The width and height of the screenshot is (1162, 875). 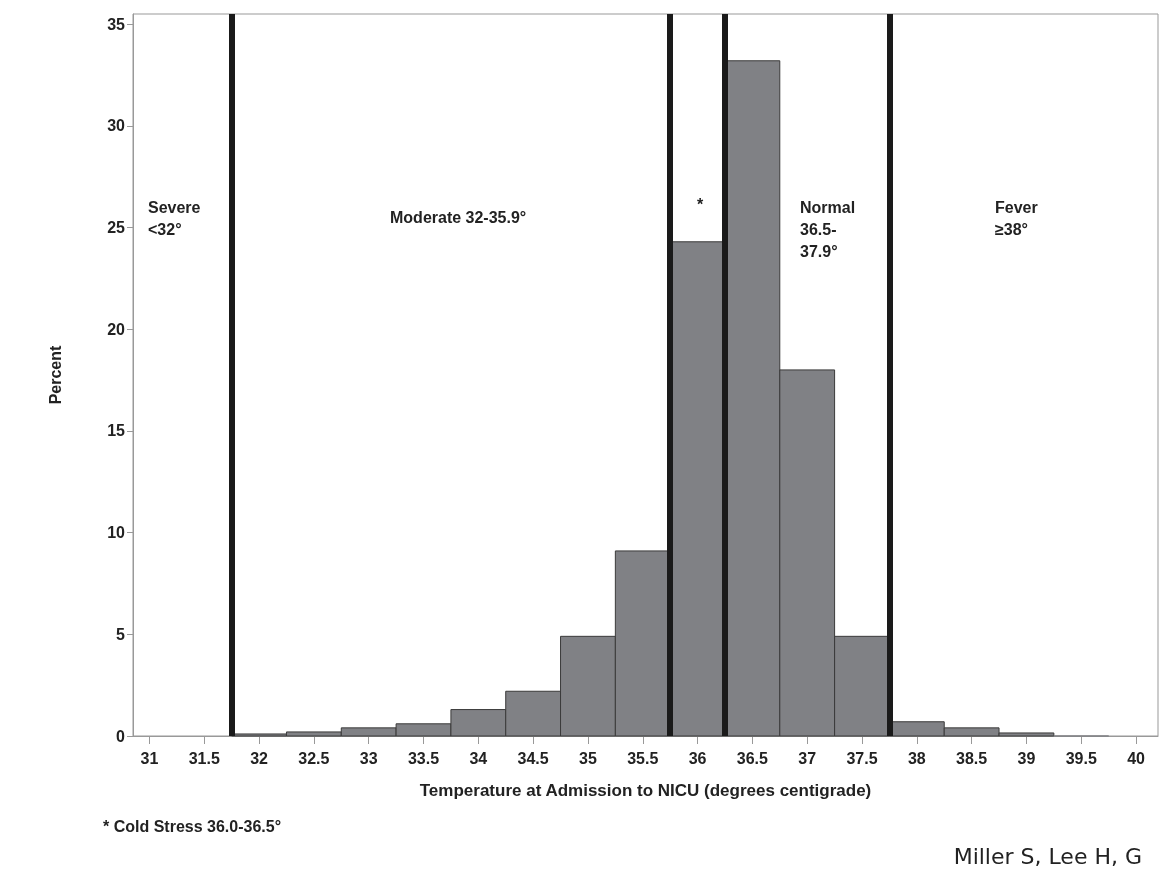 I want to click on x-axis-title: Temperature at Admission to NICU (degrees centigrade), so click(x=645, y=790).